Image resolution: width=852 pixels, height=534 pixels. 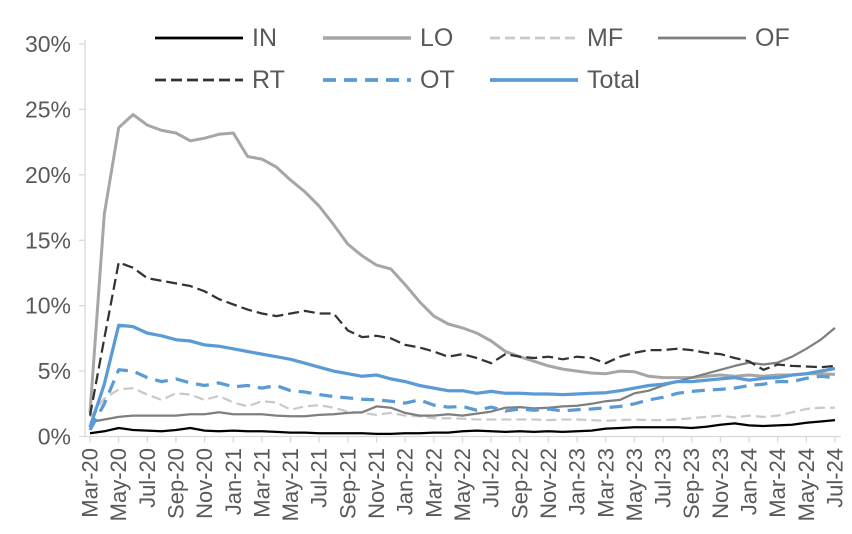 What do you see at coordinates (491, 478) in the screenshot?
I see `x-tick-label: Jul-22` at bounding box center [491, 478].